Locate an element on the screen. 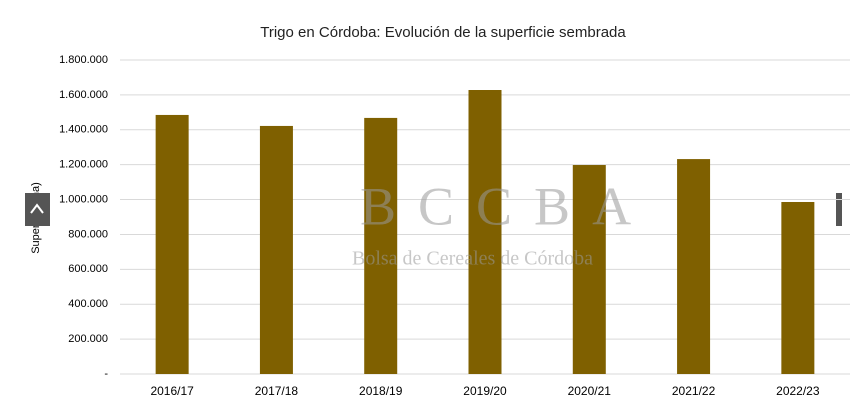  x-tick-label: 2021/22 is located at coordinates (694, 391).